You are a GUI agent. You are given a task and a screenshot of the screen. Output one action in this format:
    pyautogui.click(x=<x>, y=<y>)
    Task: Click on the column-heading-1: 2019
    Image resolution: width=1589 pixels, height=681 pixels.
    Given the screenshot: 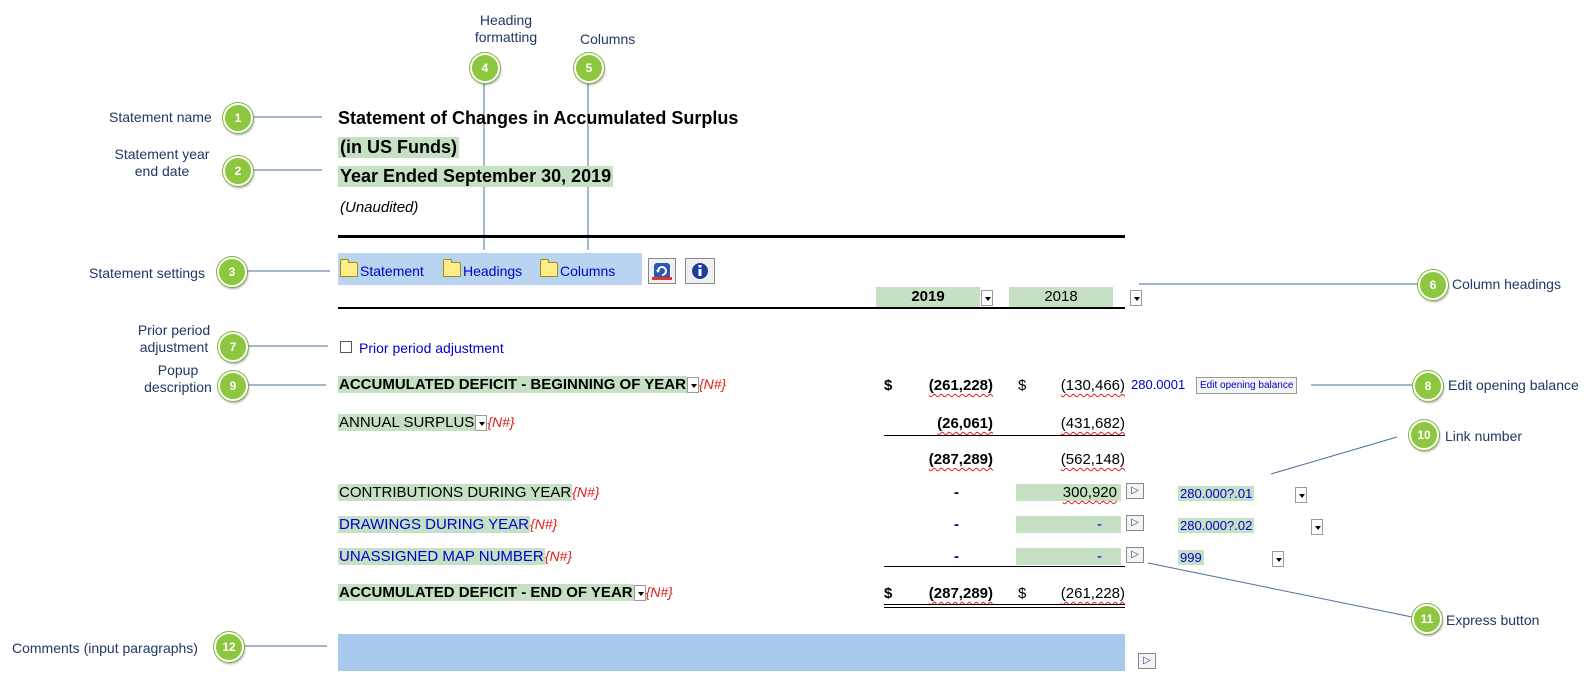 What is the action you would take?
    pyautogui.click(x=928, y=297)
    